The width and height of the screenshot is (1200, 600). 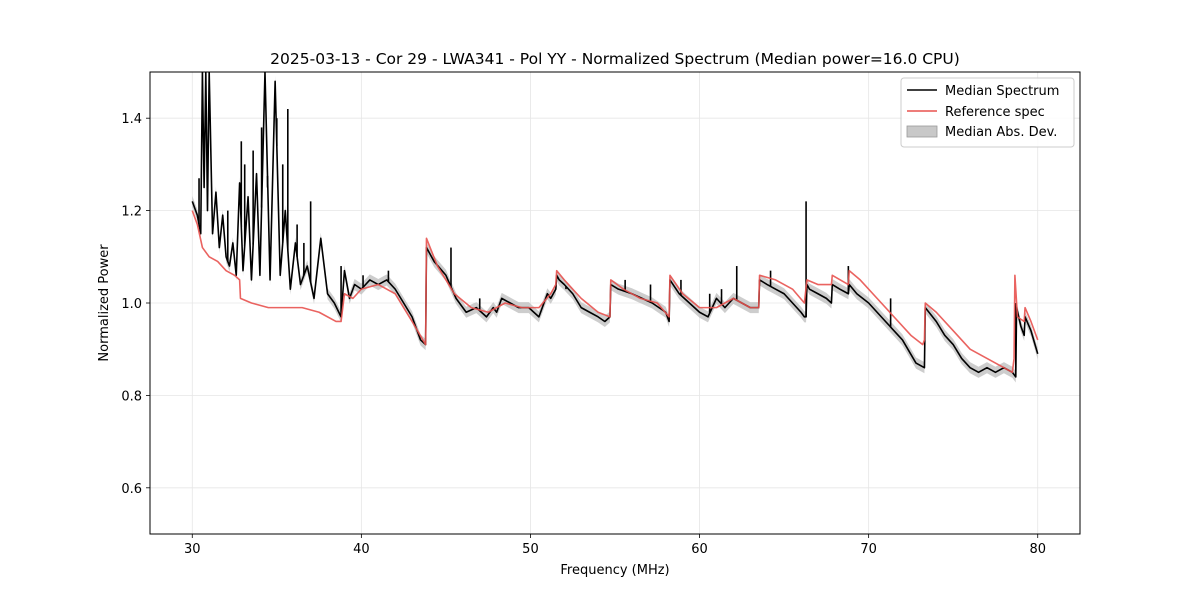 What do you see at coordinates (530, 549) in the screenshot?
I see `x-tick-label: 50` at bounding box center [530, 549].